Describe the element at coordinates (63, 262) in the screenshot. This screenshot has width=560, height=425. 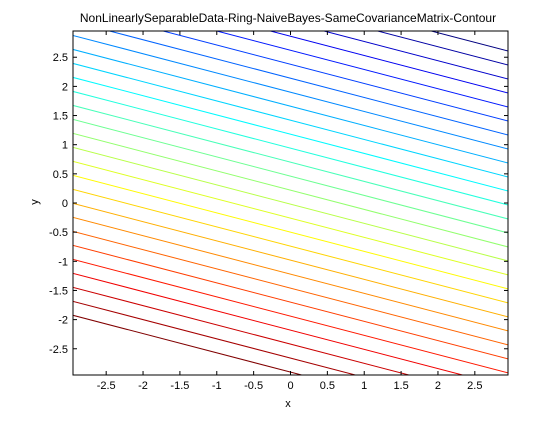
I see `y-tick-label: -1` at that location.